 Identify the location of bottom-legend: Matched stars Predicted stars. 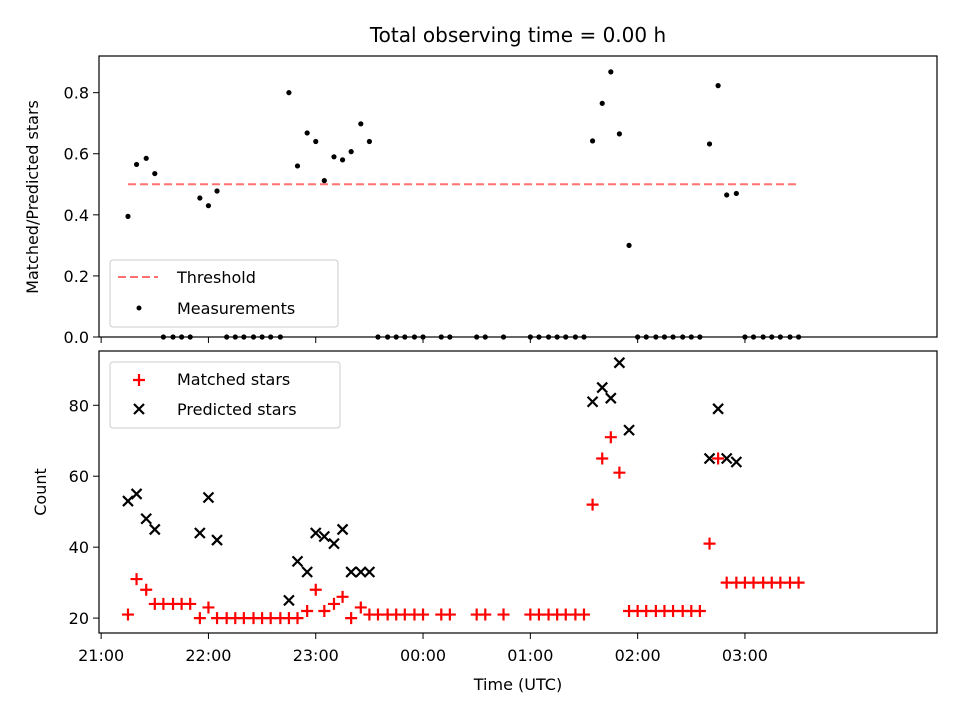
(225, 395).